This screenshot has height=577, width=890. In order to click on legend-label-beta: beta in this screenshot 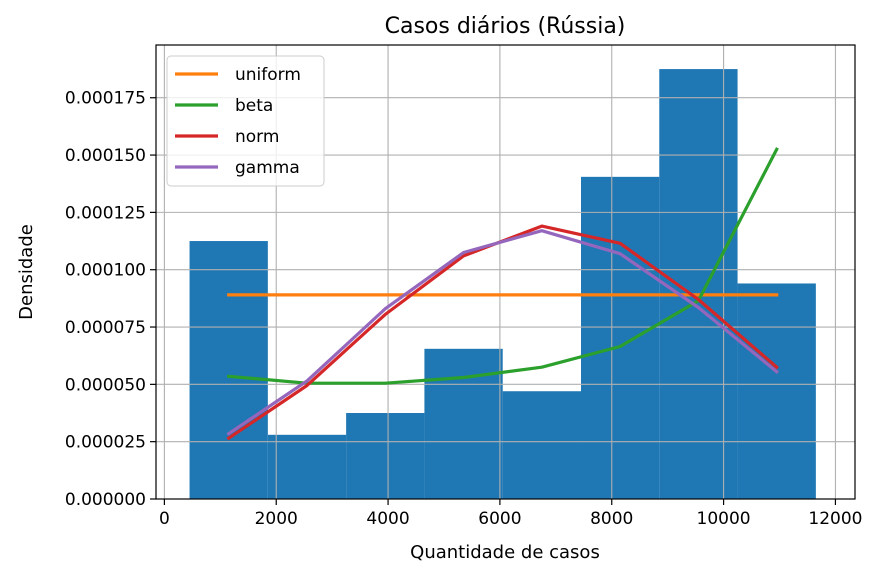, I will do `click(254, 106)`.